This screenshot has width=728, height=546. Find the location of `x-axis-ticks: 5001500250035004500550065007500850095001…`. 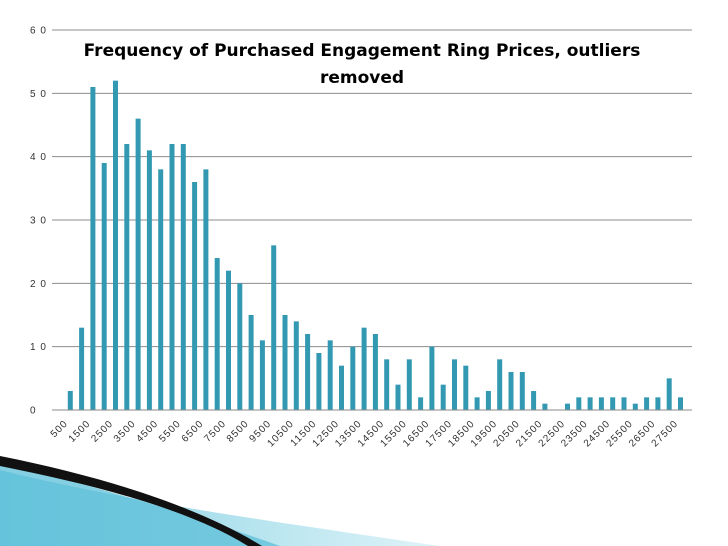

x-axis-ticks: 5001500250035004500550065007500850095001… is located at coordinates (365, 433).